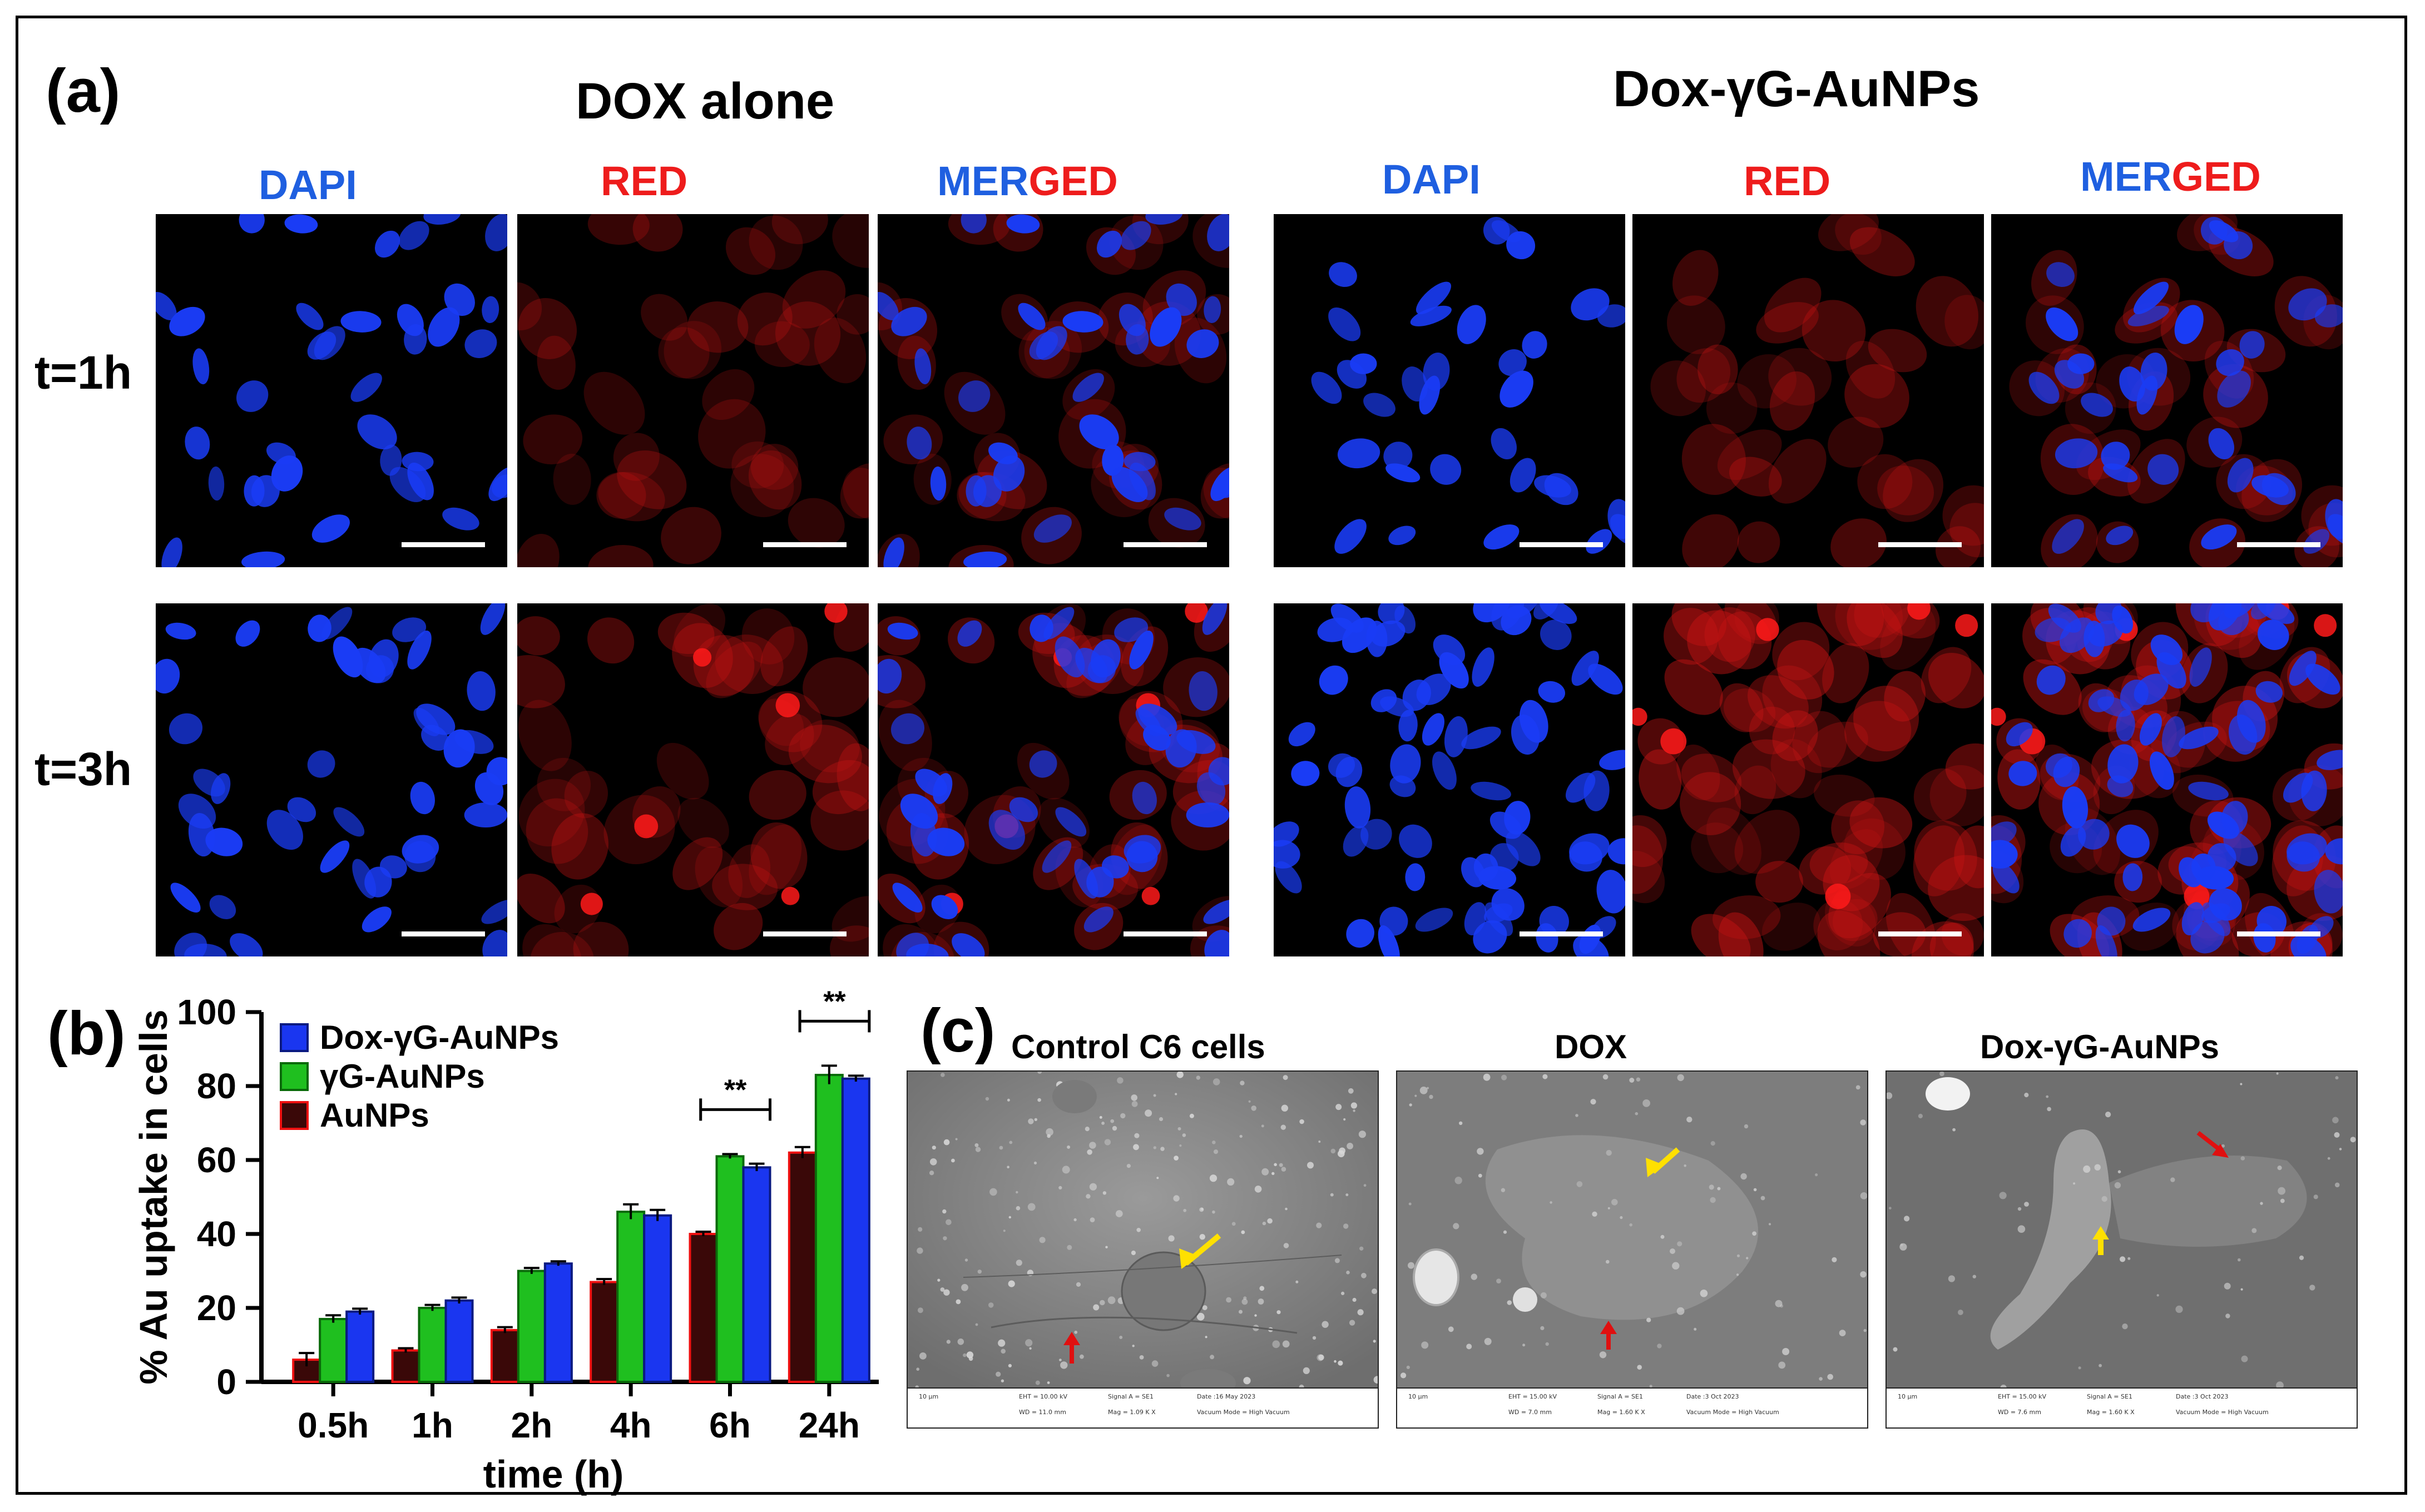 This screenshot has height=1512, width=2425. I want to click on col-label-merged-left: MERGED, so click(1027, 181).